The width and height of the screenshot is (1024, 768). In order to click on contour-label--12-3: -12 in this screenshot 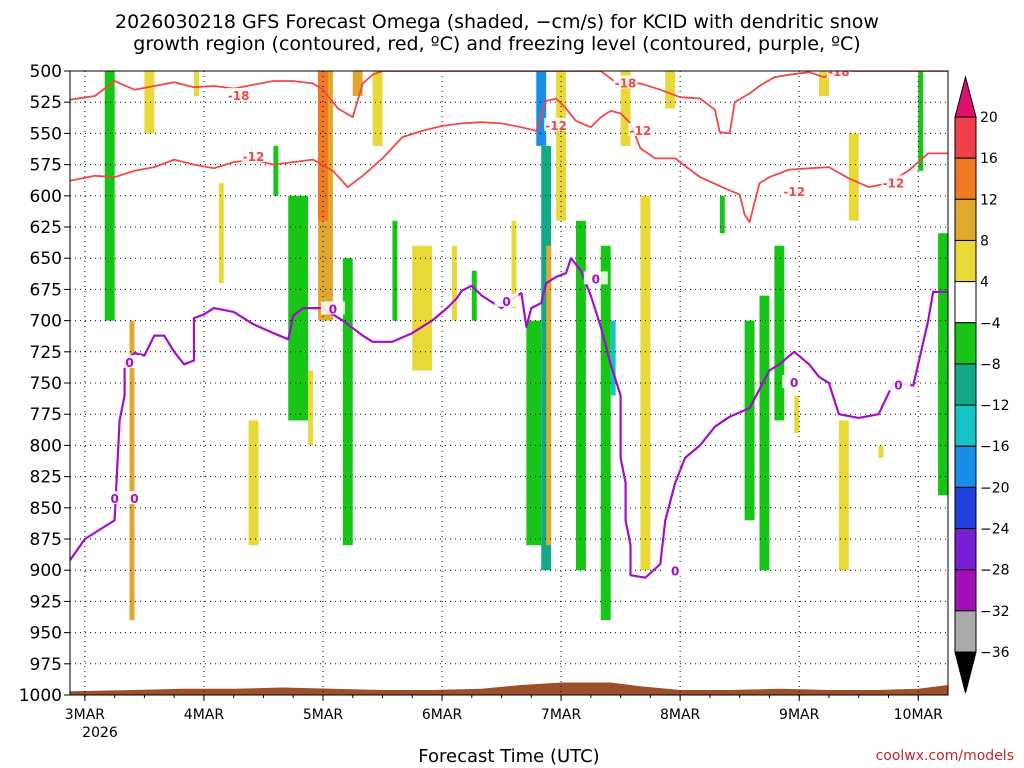, I will do `click(641, 131)`.